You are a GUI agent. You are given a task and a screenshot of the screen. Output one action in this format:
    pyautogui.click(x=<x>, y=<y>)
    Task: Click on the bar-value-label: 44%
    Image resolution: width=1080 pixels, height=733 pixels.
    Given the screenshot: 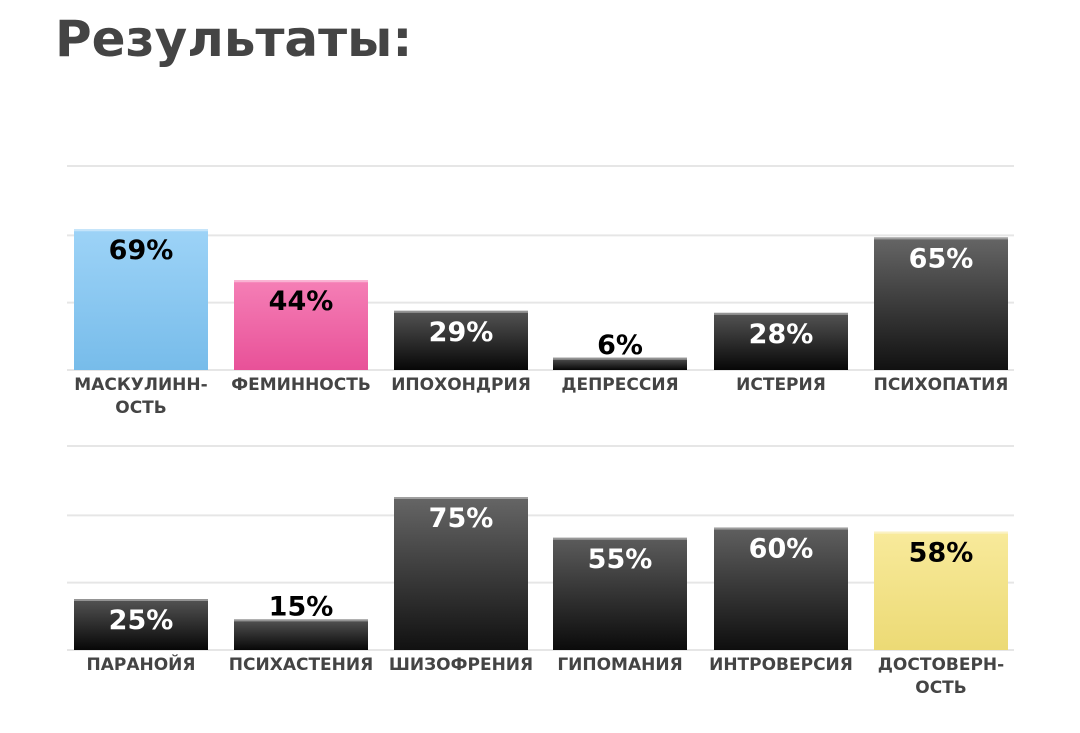 What is the action you would take?
    pyautogui.click(x=301, y=301)
    